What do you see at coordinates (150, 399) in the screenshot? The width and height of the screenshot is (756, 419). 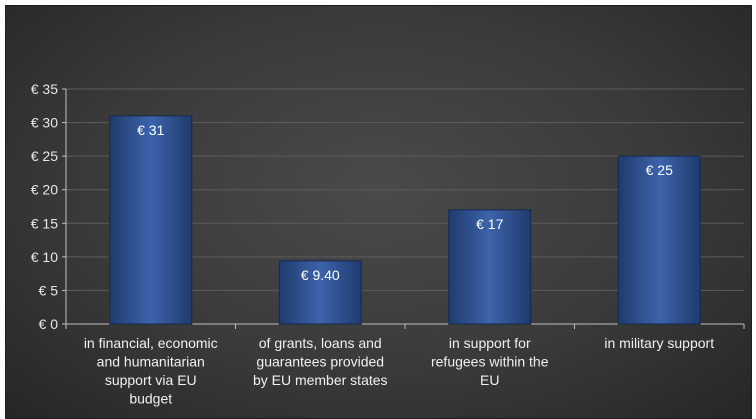 I see `x-category-label: budget` at bounding box center [150, 399].